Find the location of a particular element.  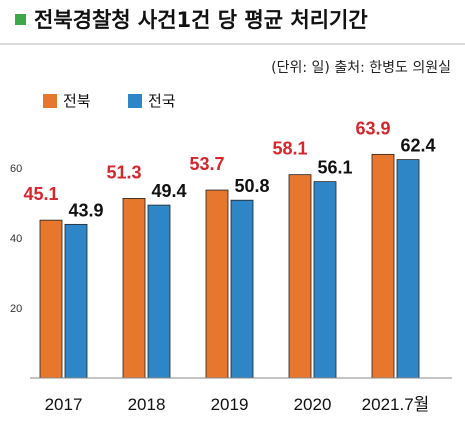

value-label-series-a: 63.9 is located at coordinates (372, 128).